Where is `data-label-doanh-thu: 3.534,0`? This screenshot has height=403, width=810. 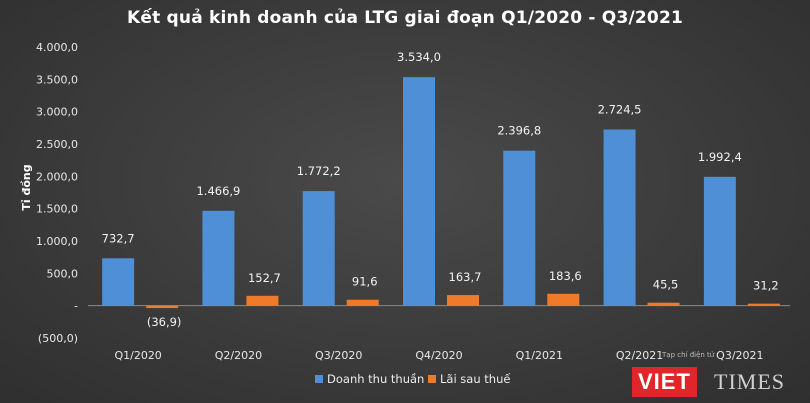 data-label-doanh-thu: 3.534,0 is located at coordinates (419, 57).